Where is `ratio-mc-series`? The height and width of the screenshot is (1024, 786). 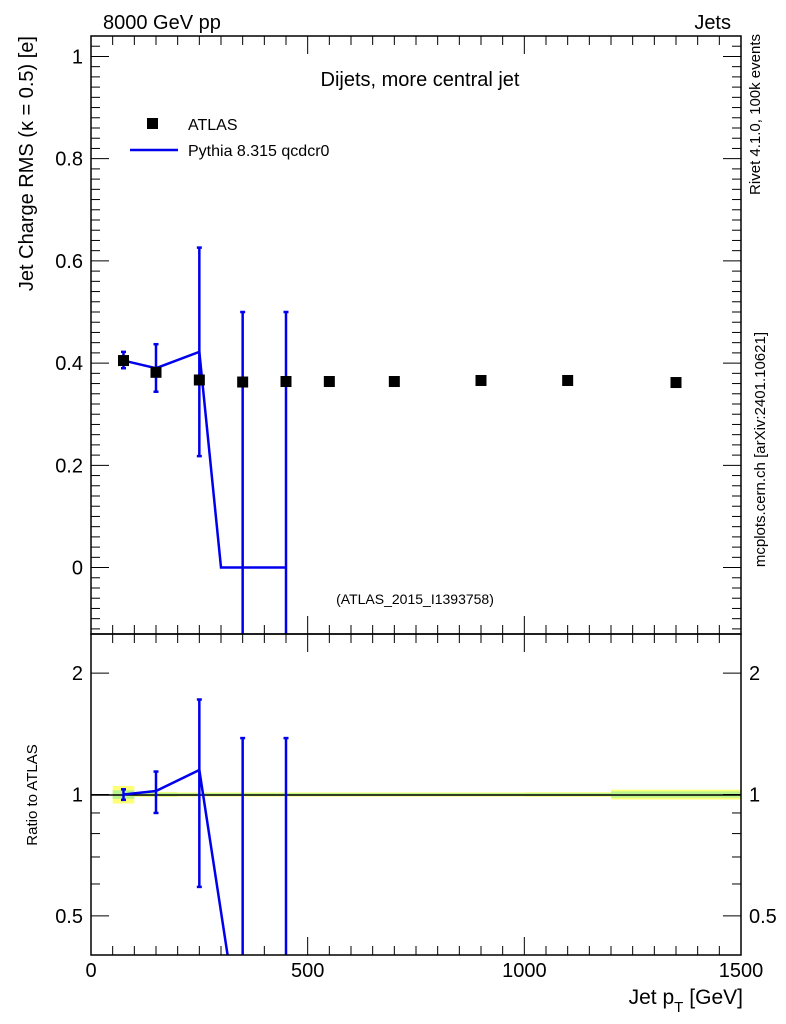 ratio-mc-series is located at coordinates (205, 827).